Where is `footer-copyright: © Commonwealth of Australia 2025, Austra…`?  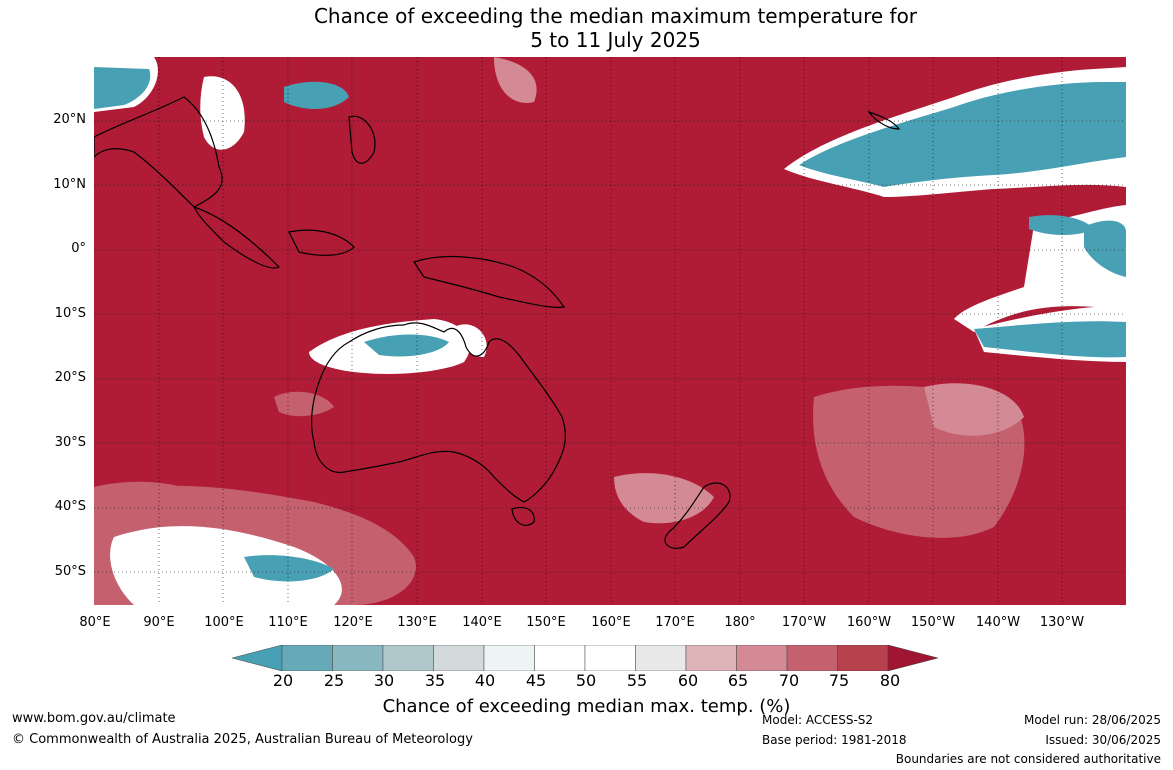 footer-copyright: © Commonwealth of Australia 2025, Austra… is located at coordinates (242, 739).